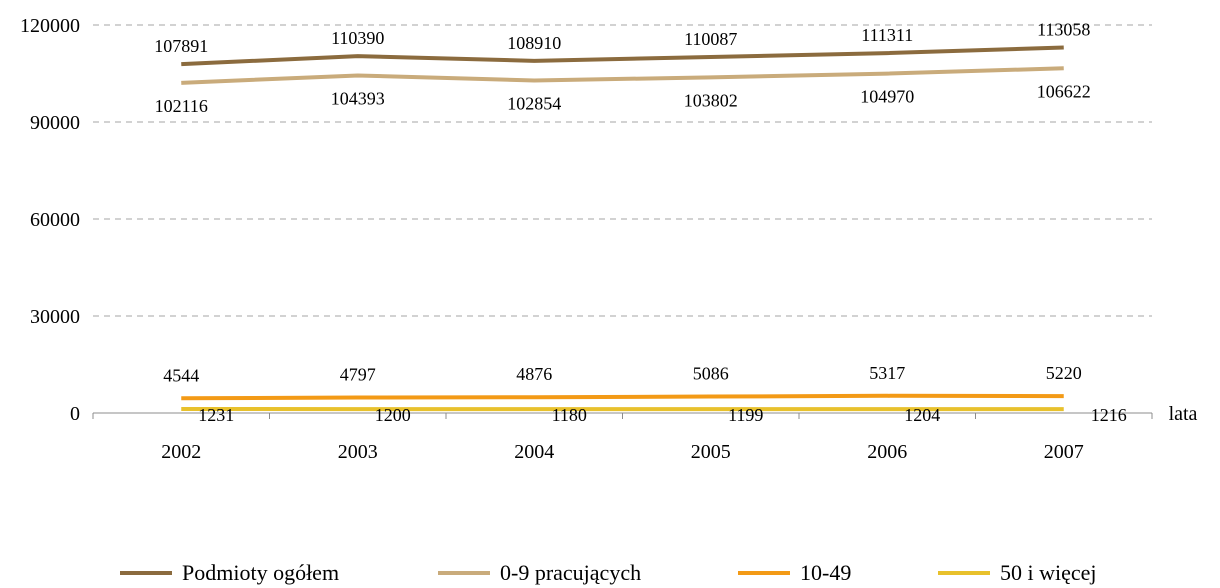 The height and width of the screenshot is (588, 1220). What do you see at coordinates (887, 35) in the screenshot?
I see `data-label: 111311` at bounding box center [887, 35].